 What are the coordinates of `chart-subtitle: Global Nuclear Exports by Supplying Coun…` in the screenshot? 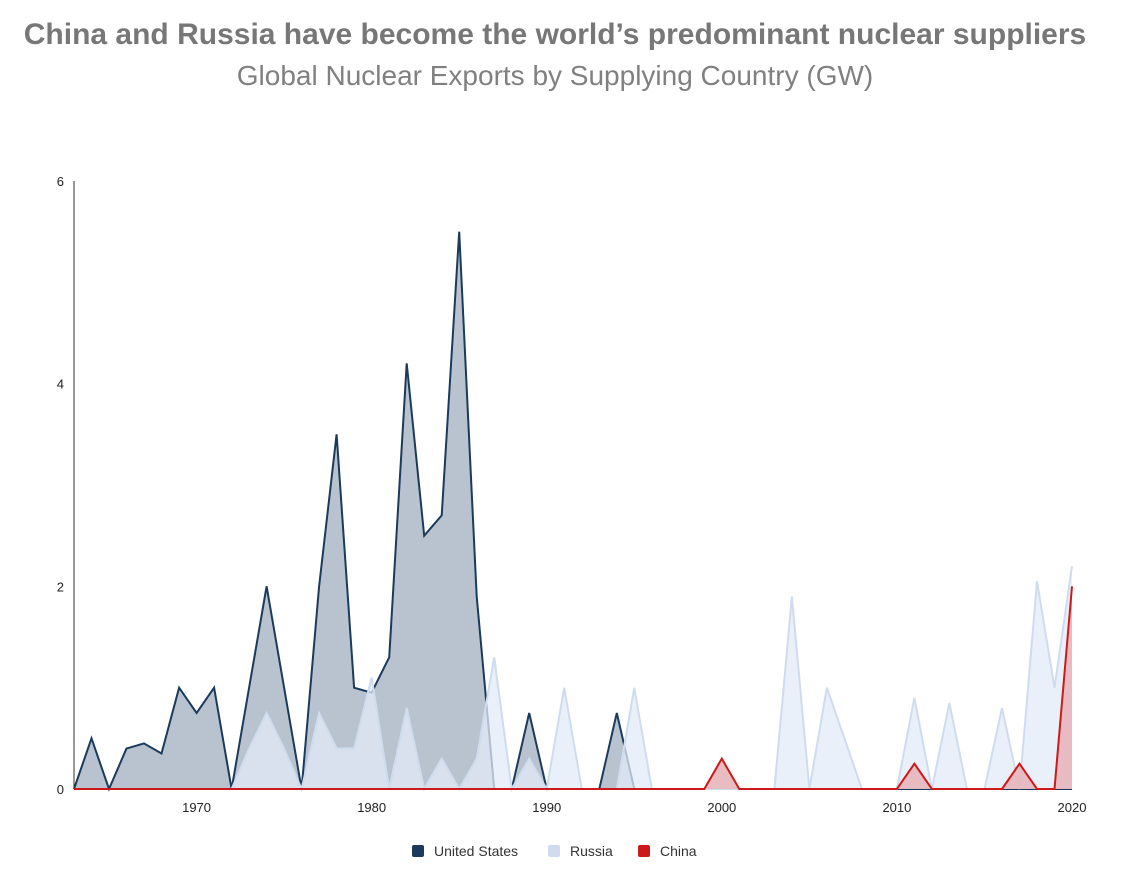 It's located at (555, 75).